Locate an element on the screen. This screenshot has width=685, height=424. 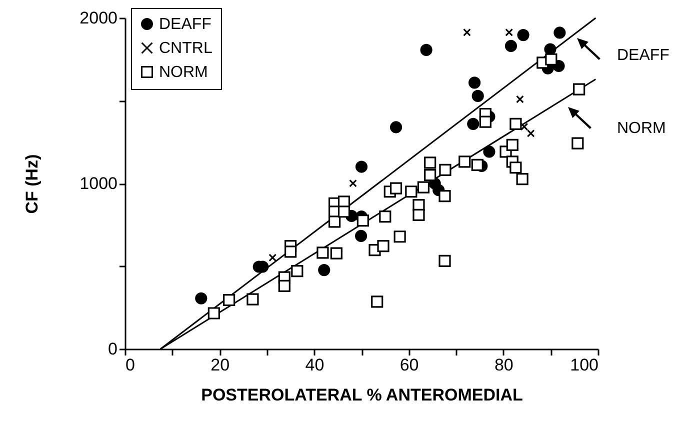
legend-label: CNTRL is located at coordinates (185, 48).